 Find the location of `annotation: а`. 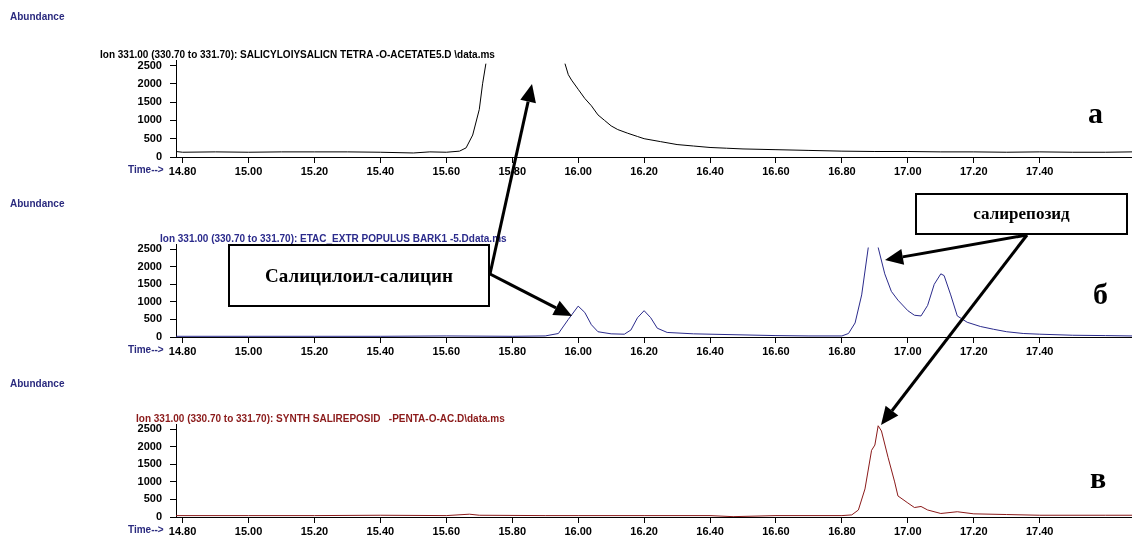

annotation: а is located at coordinates (1095, 112).